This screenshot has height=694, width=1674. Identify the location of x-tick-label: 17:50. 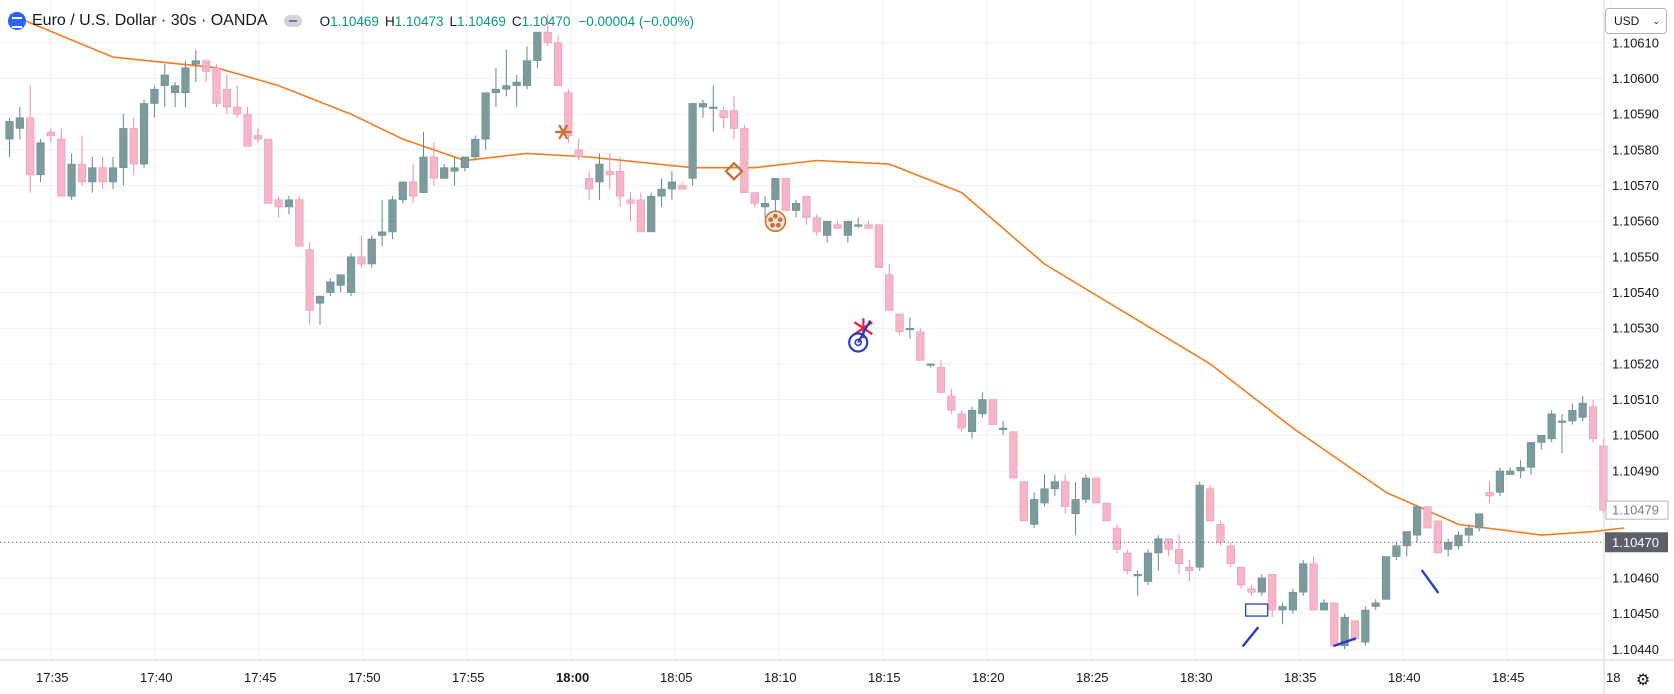
(364, 677).